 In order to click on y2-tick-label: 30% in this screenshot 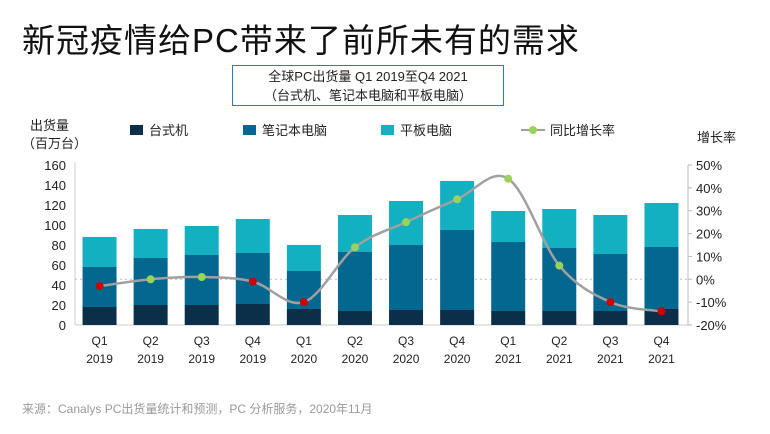, I will do `click(709, 211)`.